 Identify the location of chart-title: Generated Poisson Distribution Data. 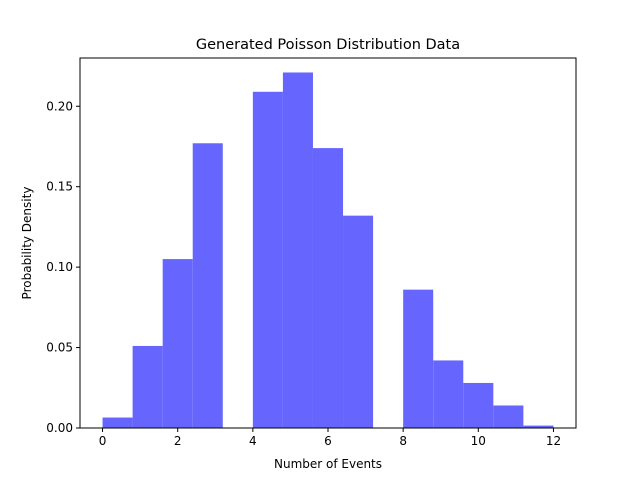
(328, 45).